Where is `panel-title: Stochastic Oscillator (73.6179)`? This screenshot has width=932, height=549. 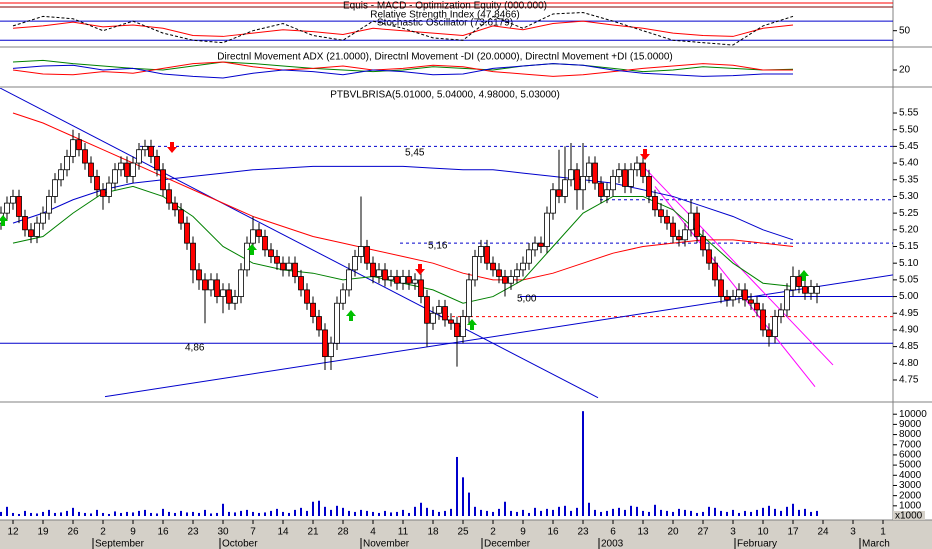 panel-title: Stochastic Oscillator (73.6179) is located at coordinates (445, 23).